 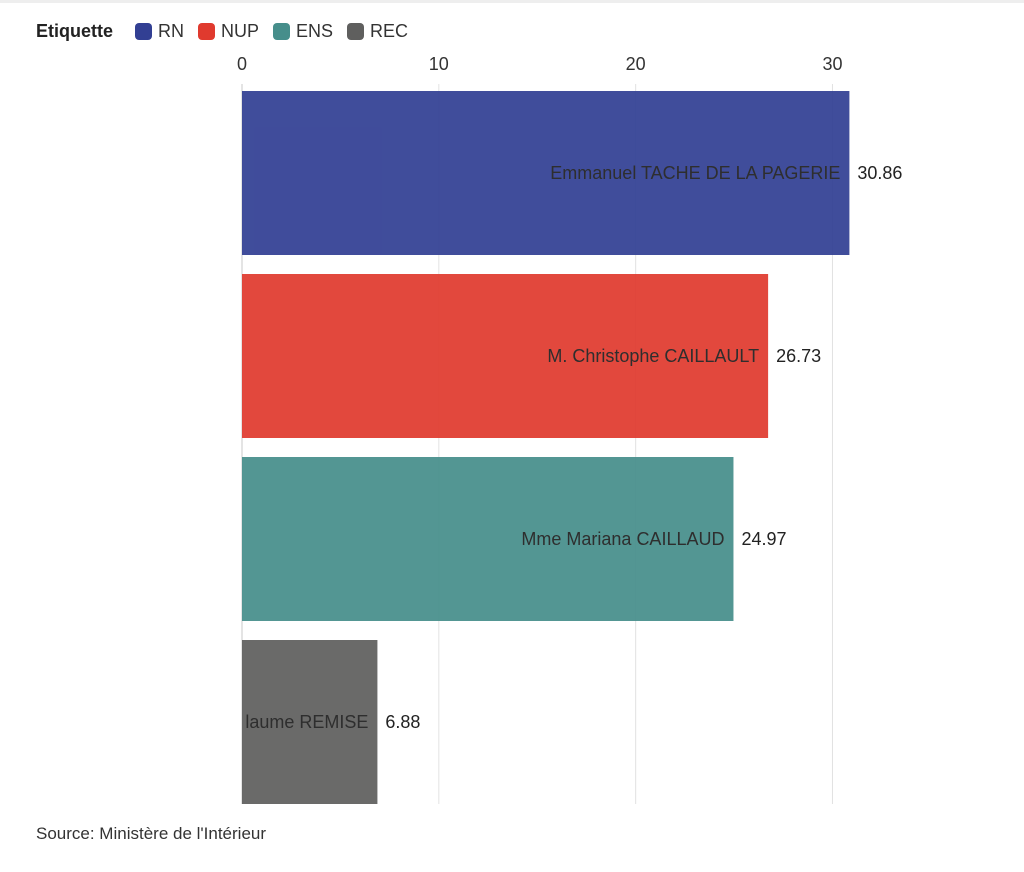 I want to click on bar-category-label: laume REMISE, so click(x=306, y=722).